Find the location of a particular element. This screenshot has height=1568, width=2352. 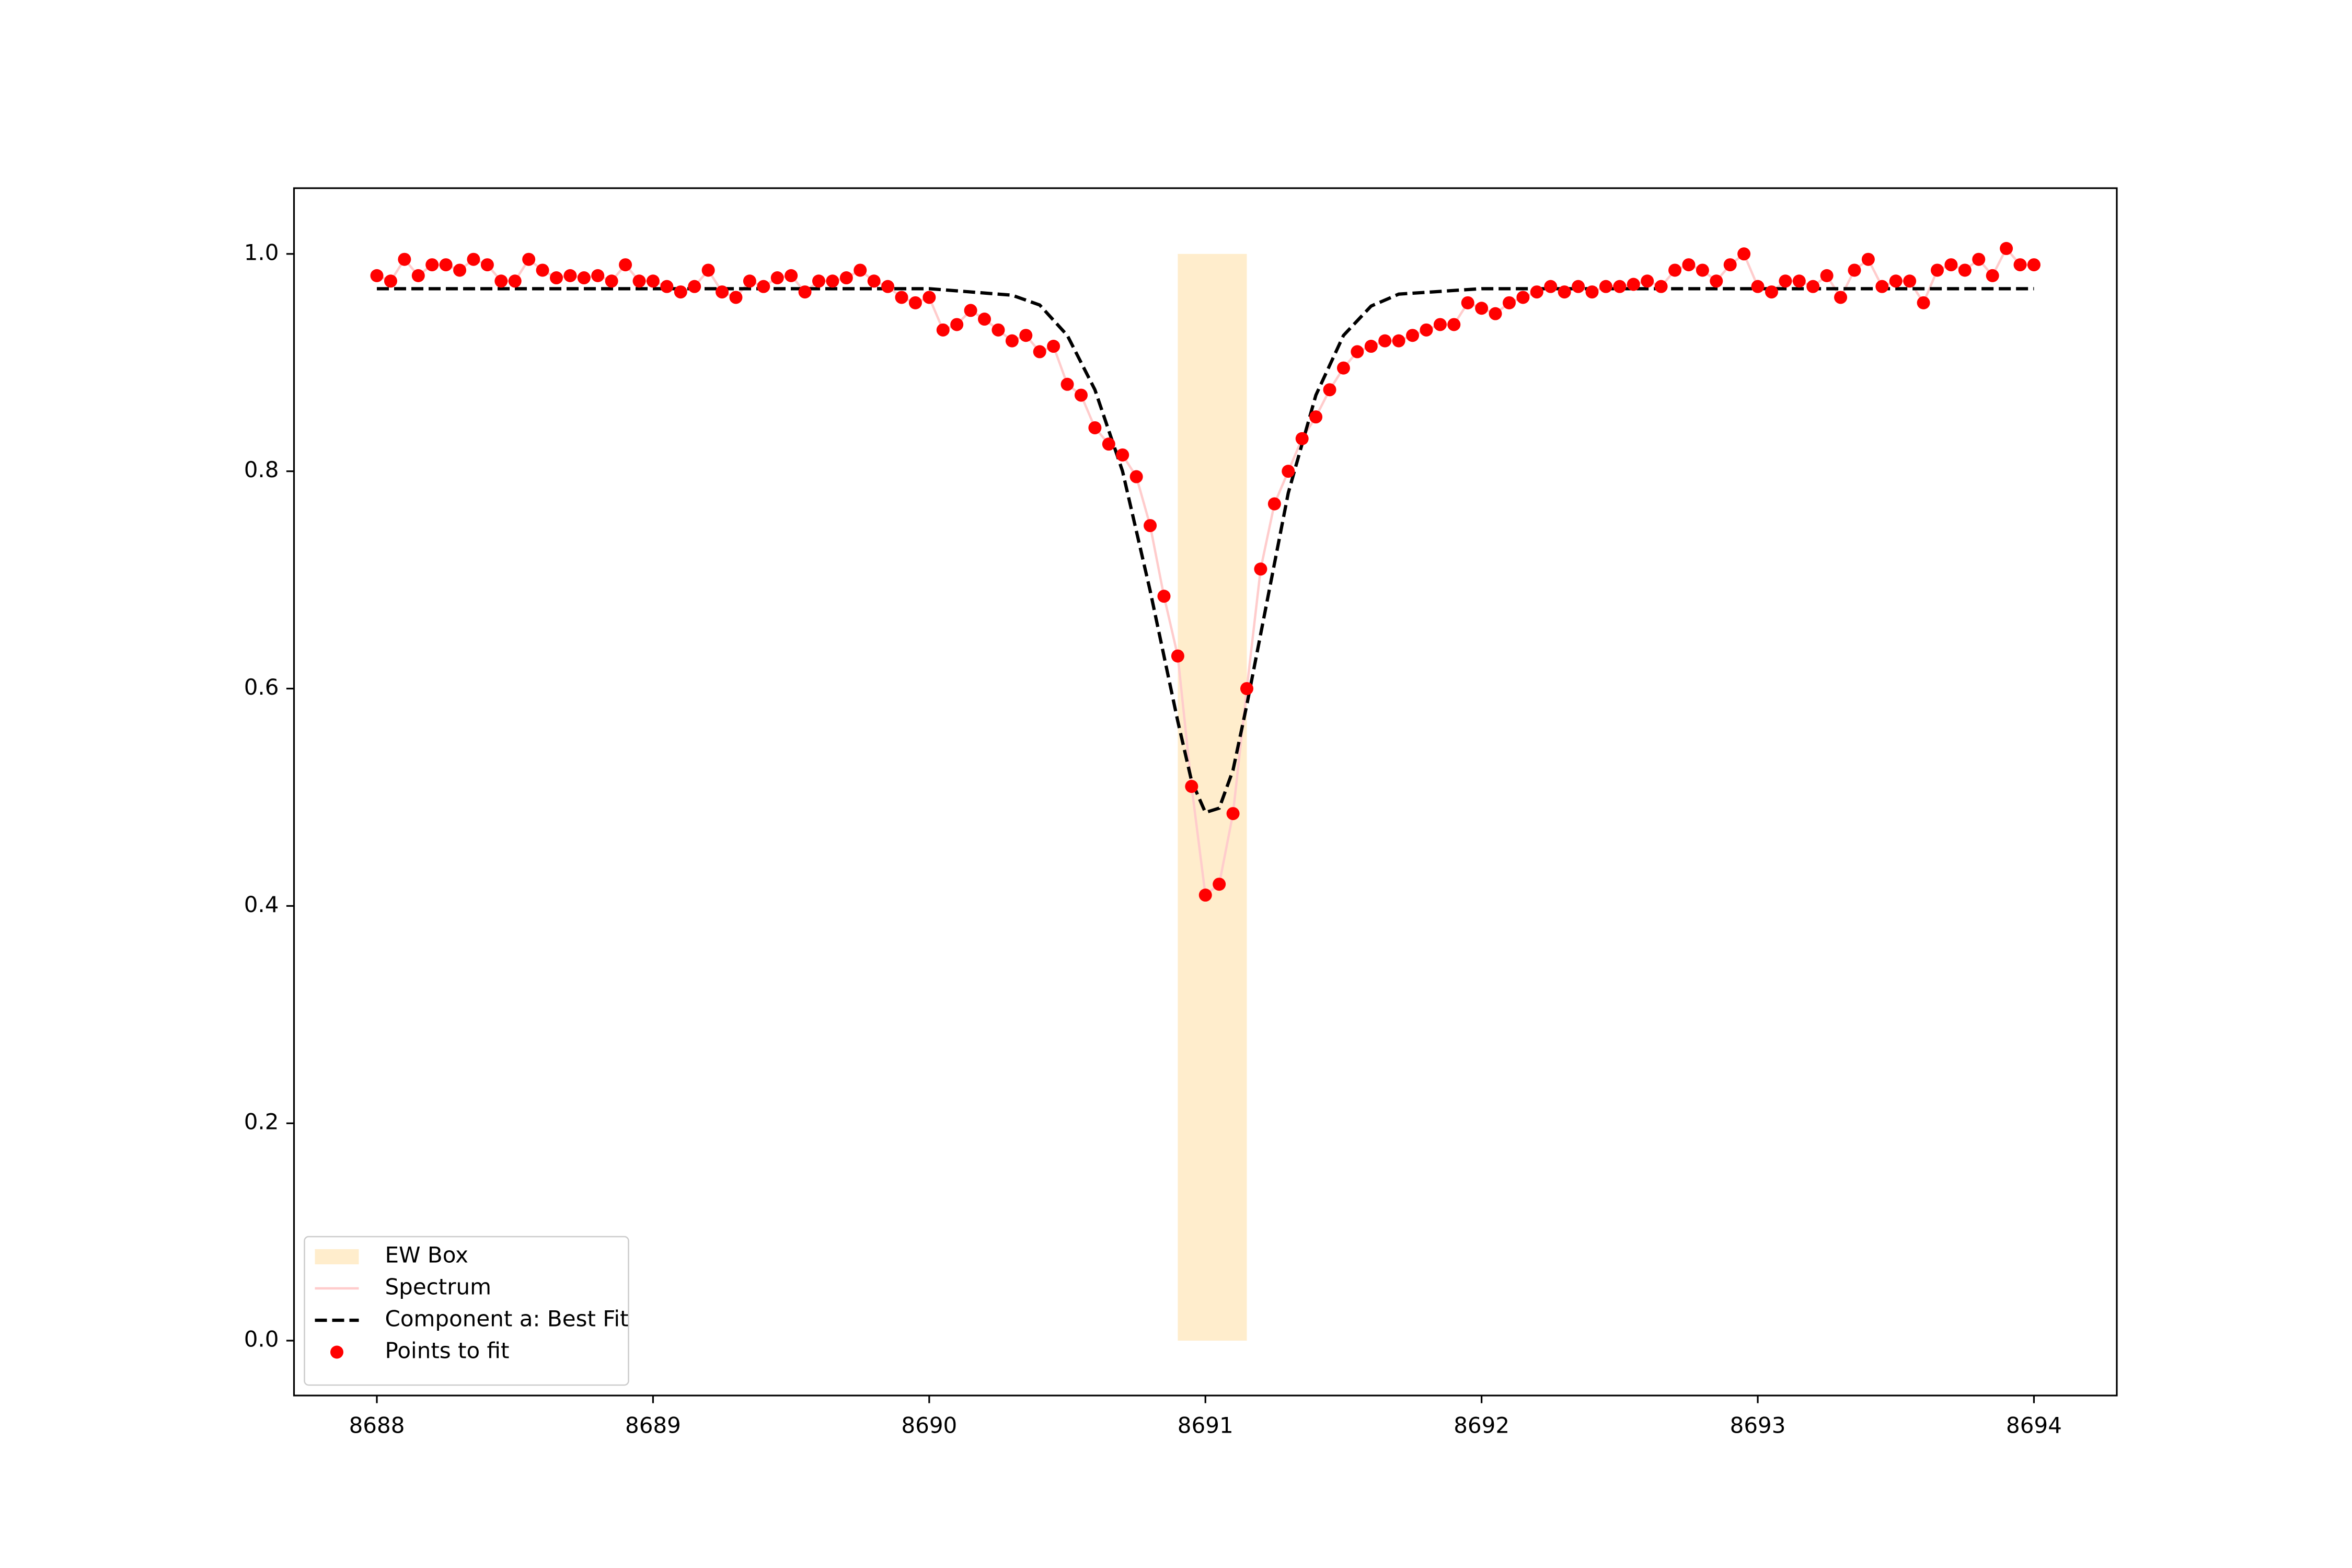

y-tick-label: 0.6 is located at coordinates (261, 687).